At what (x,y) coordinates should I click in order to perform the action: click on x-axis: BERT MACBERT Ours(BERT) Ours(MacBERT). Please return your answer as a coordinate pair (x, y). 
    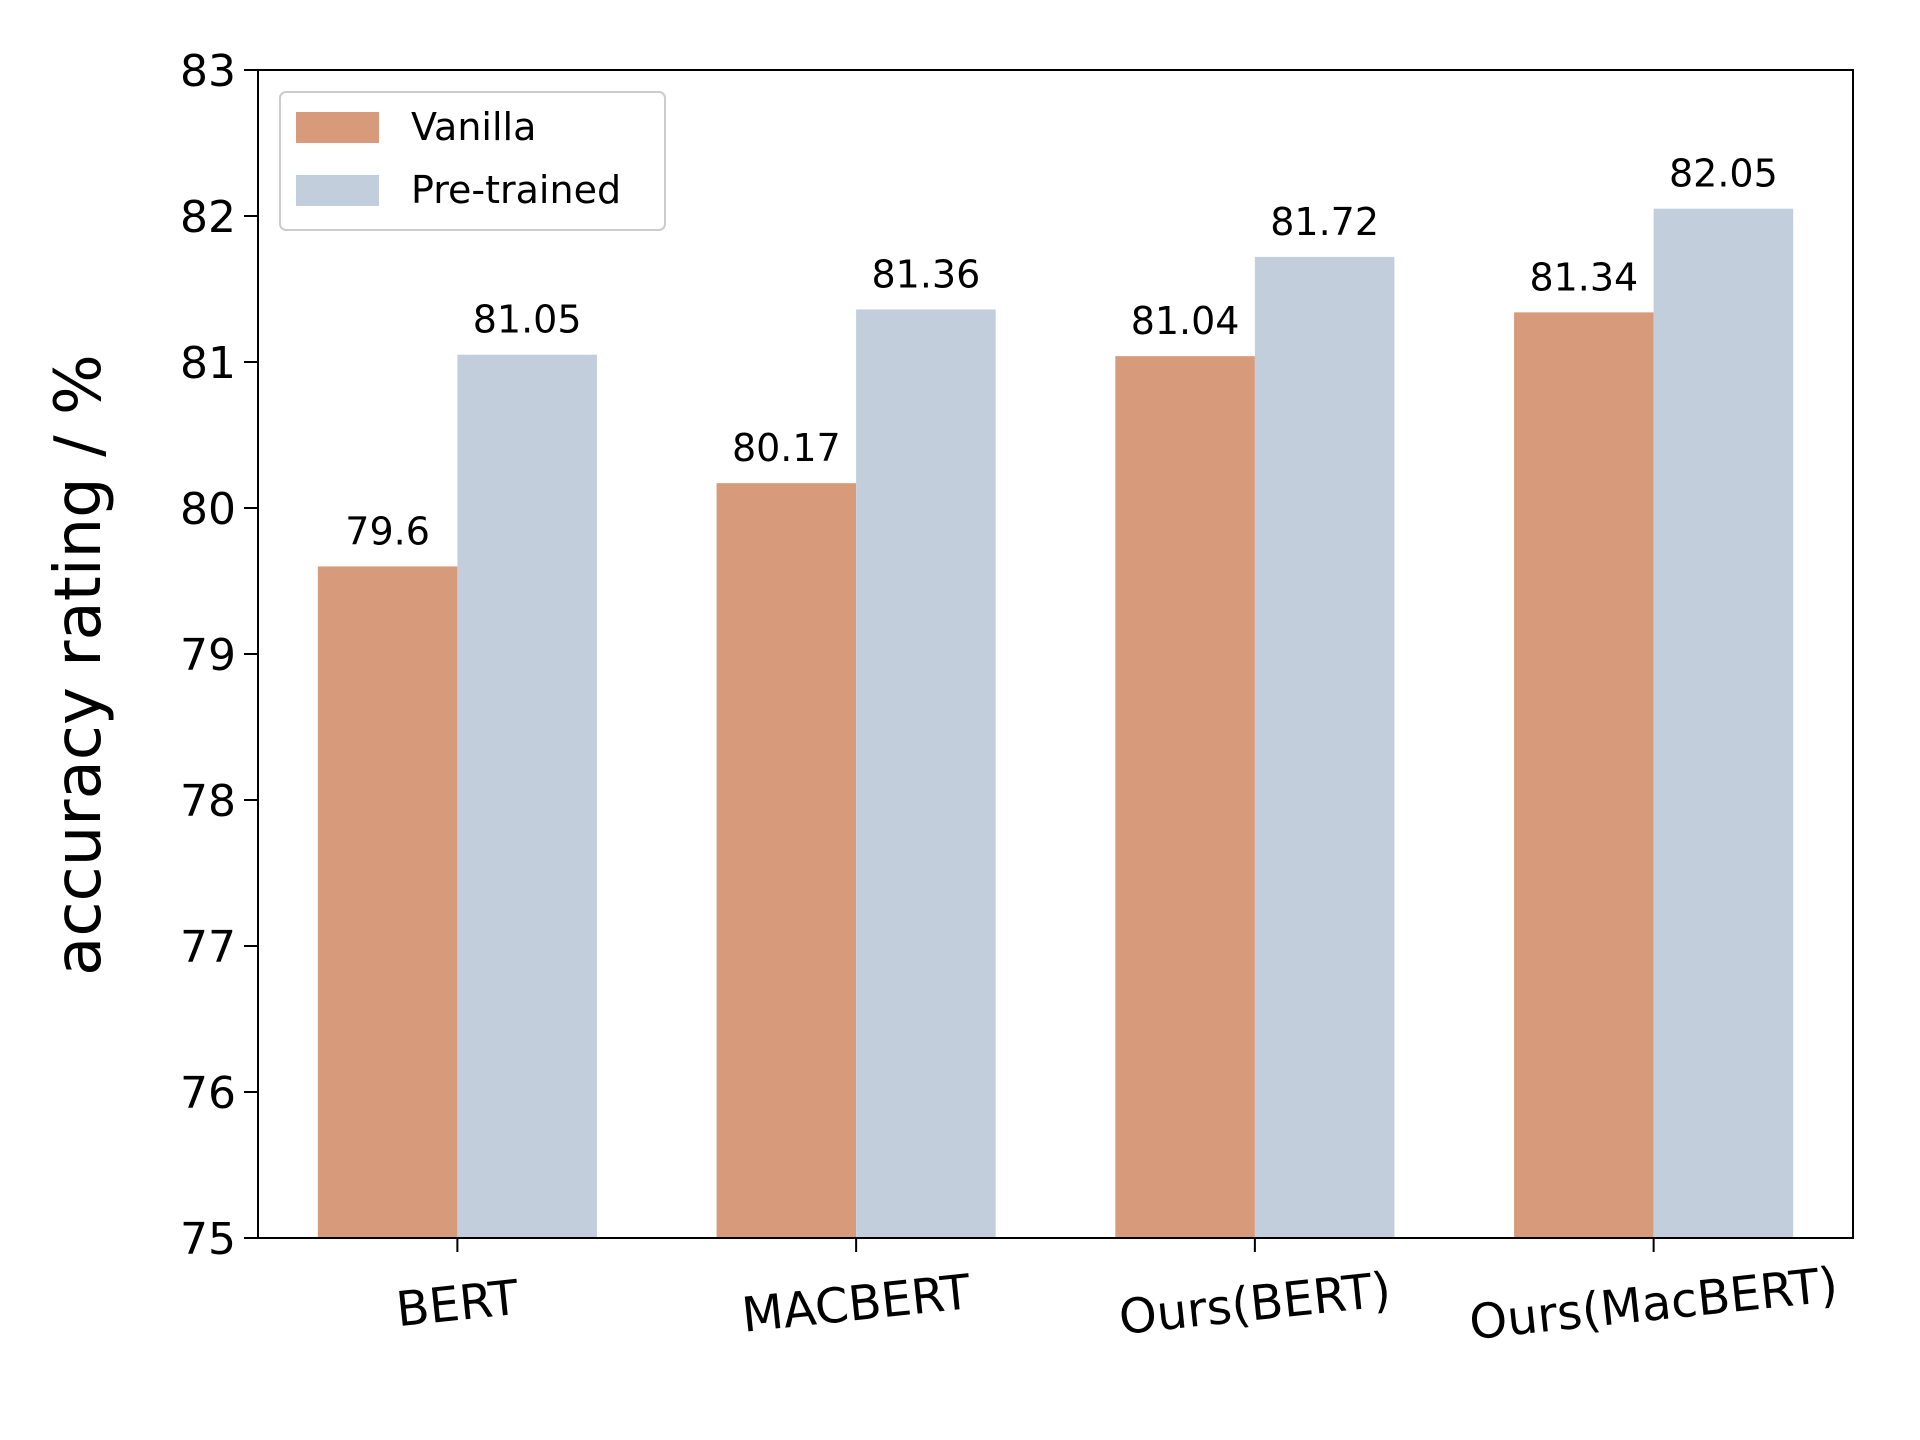
    Looking at the image, I should click on (1117, 1294).